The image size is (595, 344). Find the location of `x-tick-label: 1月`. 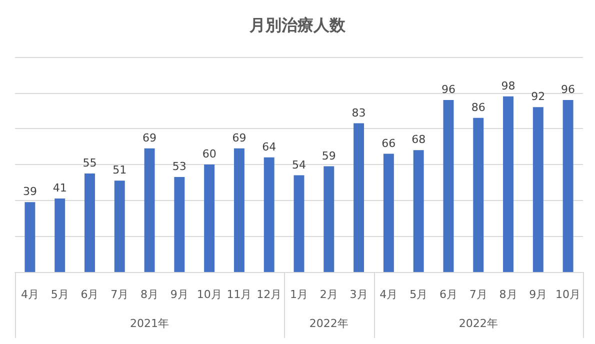

x-tick-label: 1月 is located at coordinates (299, 294).